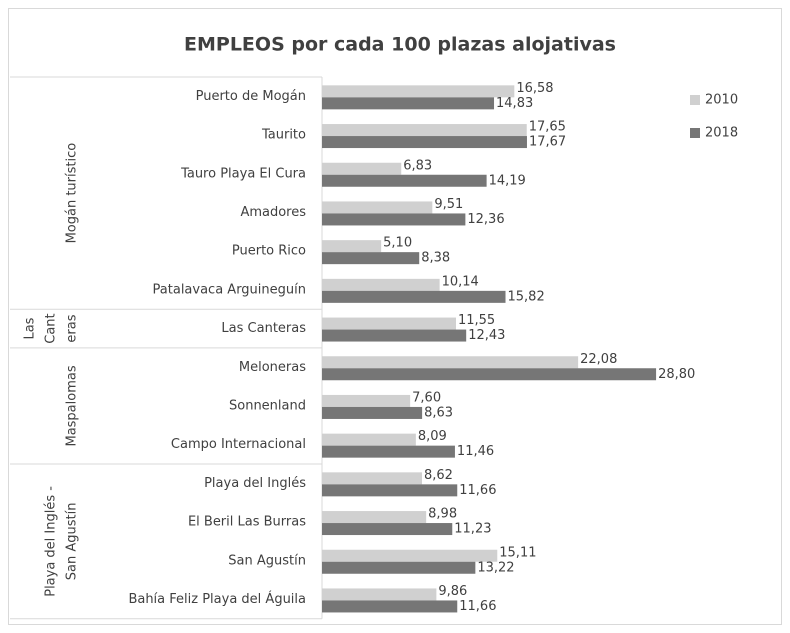 The width and height of the screenshot is (790, 633). Describe the element at coordinates (472, 529) in the screenshot. I see `data-label: 11,23` at that location.